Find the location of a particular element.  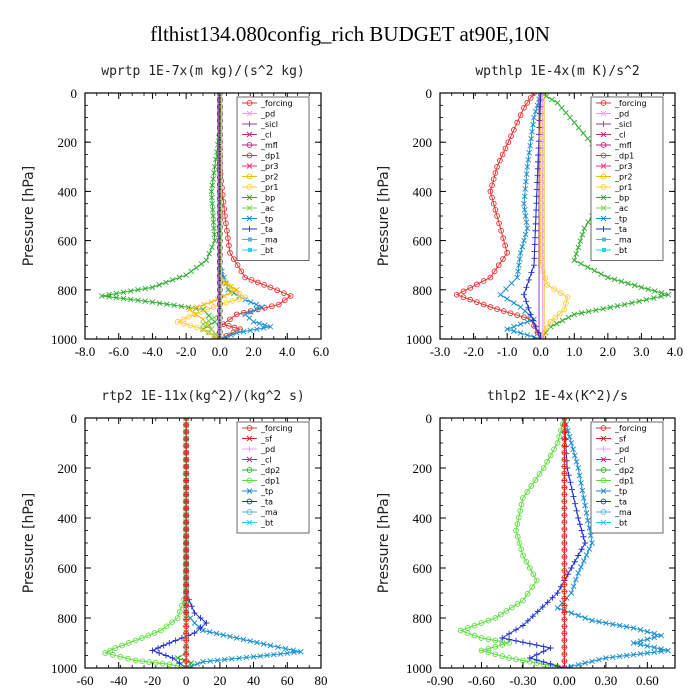

legend-entry: _sf is located at coordinates (266, 439).